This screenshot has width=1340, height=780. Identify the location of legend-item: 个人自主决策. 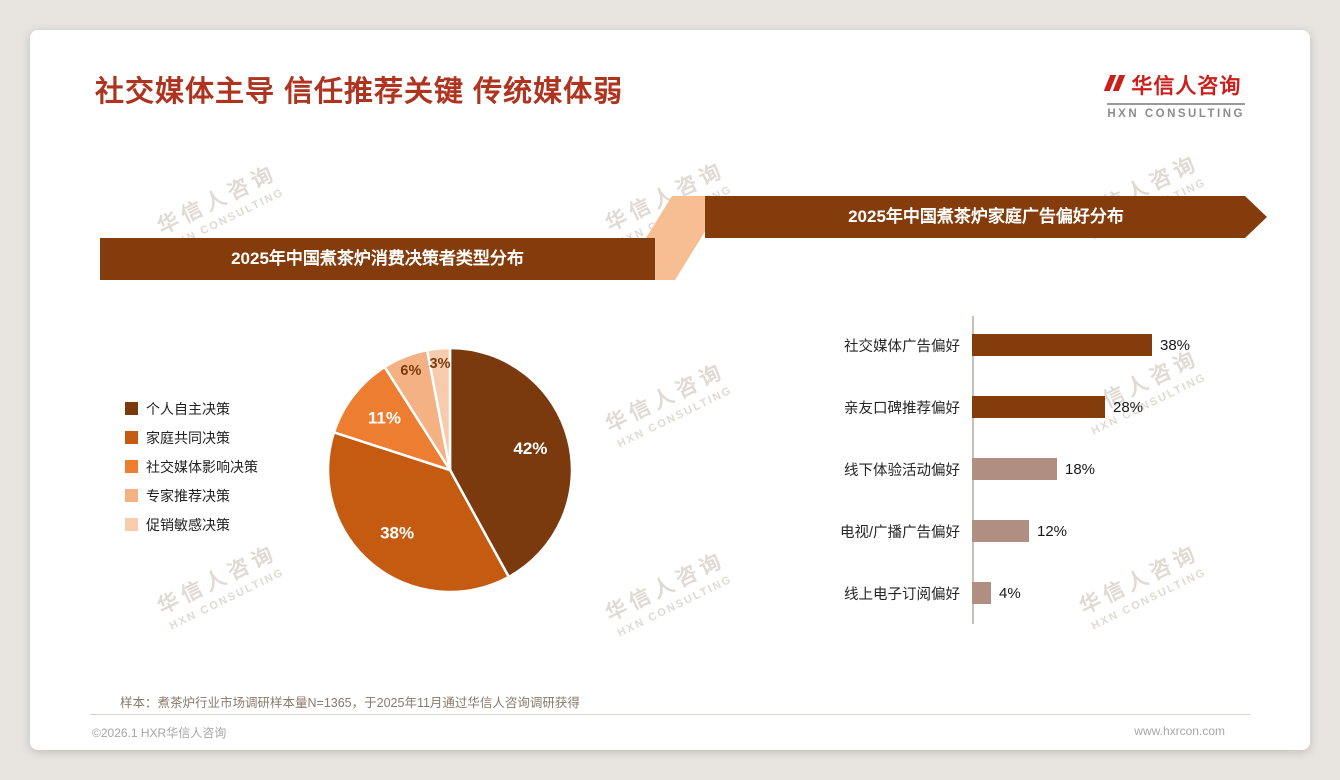
(191, 409).